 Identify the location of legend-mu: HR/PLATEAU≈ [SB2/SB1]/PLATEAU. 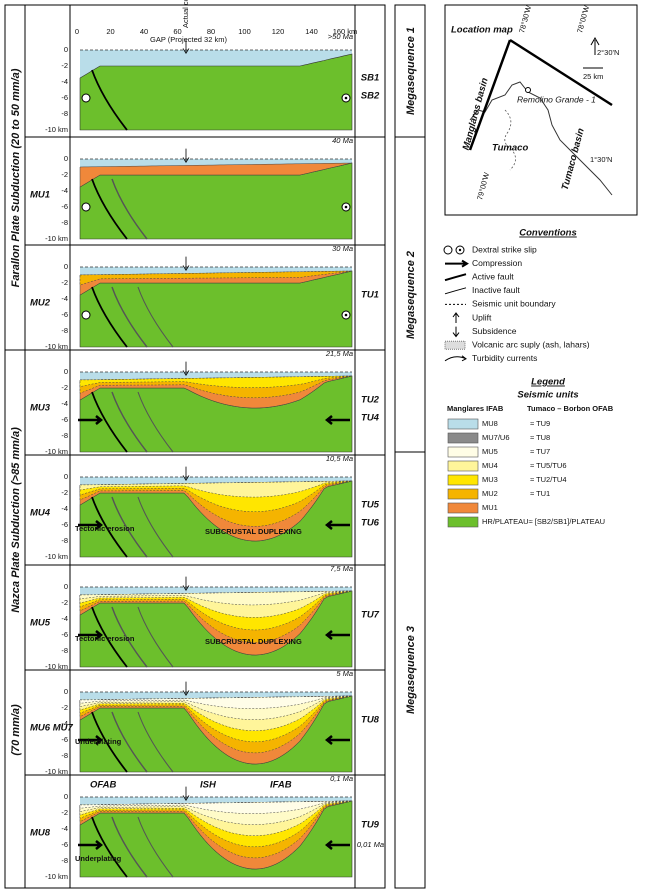
(543, 521).